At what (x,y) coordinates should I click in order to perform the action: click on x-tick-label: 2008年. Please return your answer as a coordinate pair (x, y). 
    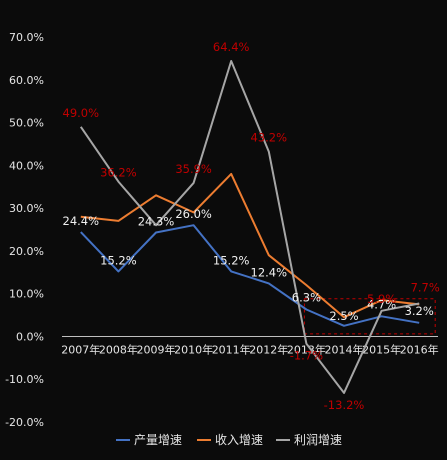
    Looking at the image, I should click on (118, 349).